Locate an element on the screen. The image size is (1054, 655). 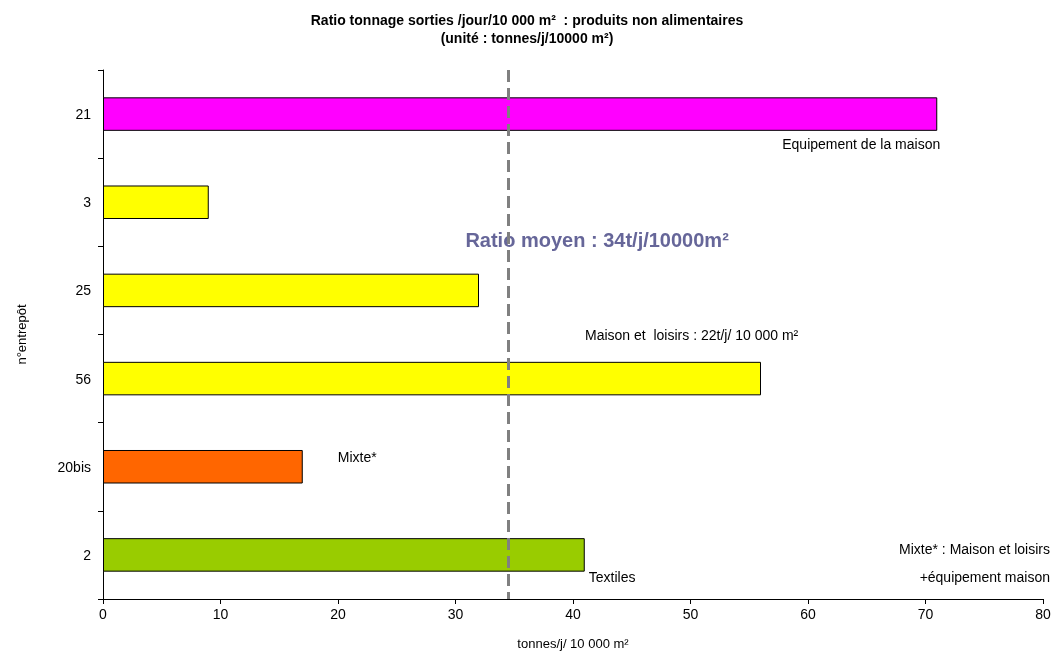
x-tick-label: 60 is located at coordinates (808, 614).